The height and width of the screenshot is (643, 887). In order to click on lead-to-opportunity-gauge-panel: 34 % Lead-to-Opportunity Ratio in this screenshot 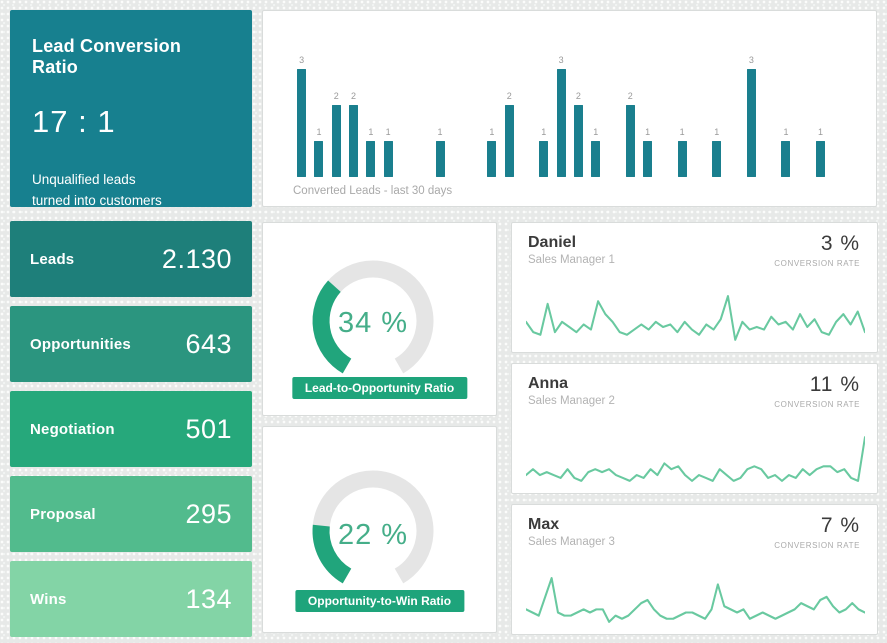, I will do `click(379, 319)`.